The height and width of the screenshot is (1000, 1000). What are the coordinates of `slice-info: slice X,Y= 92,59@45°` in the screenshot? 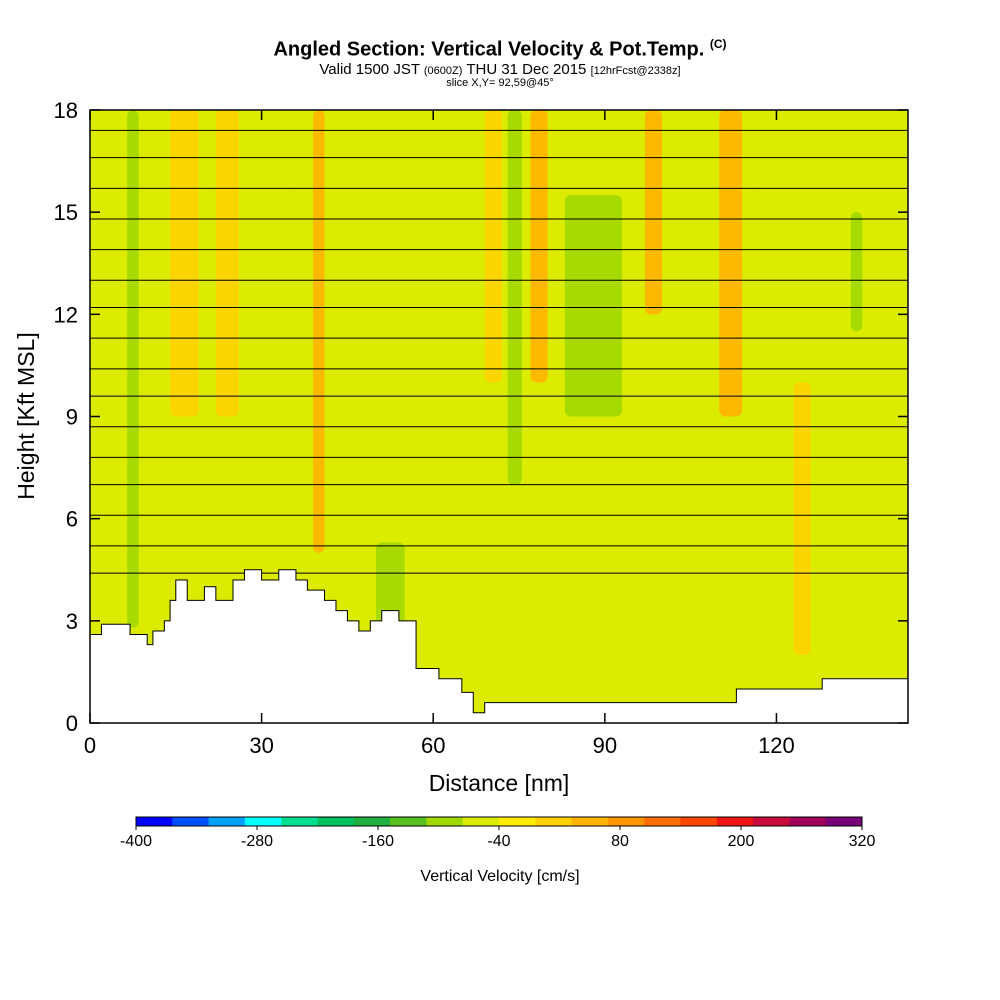 It's located at (500, 83).